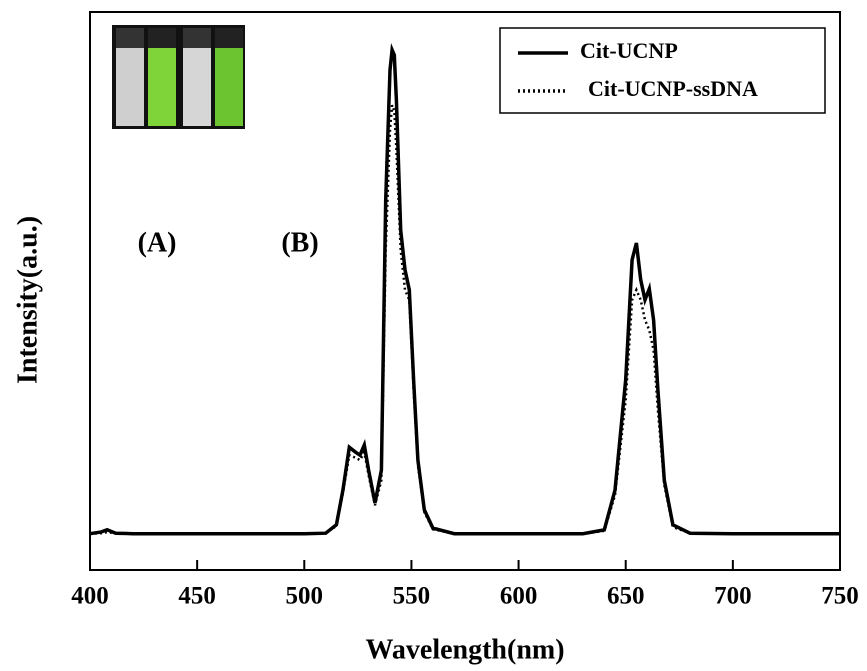 The image size is (867, 671). I want to click on annotation: (A), so click(157, 242).